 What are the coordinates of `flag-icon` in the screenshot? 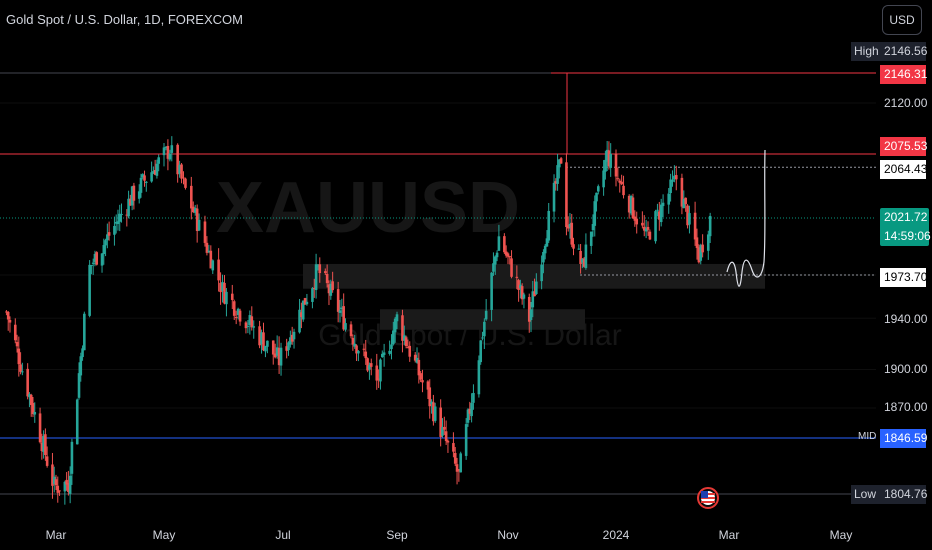 It's located at (708, 498).